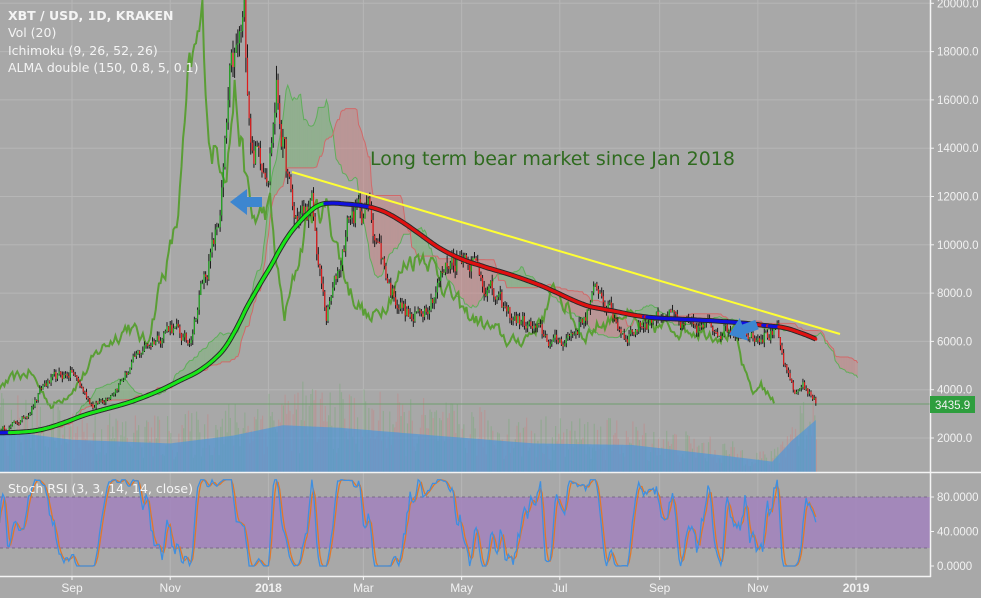  Describe the element at coordinates (465, 585) in the screenshot. I see `time-axis: Sep Nov 2018 Mar May Jul Sep Nov 2019` at that location.